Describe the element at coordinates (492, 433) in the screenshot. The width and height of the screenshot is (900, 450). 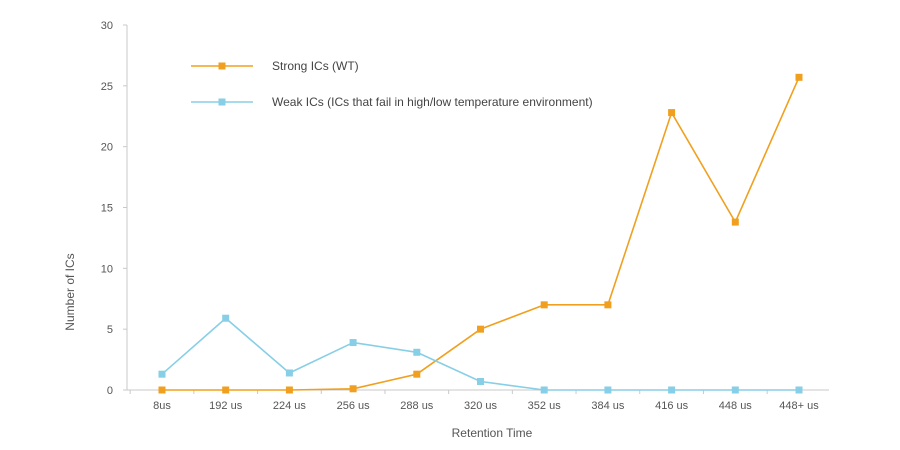
I see `x-axis-title: Retention Time` at that location.